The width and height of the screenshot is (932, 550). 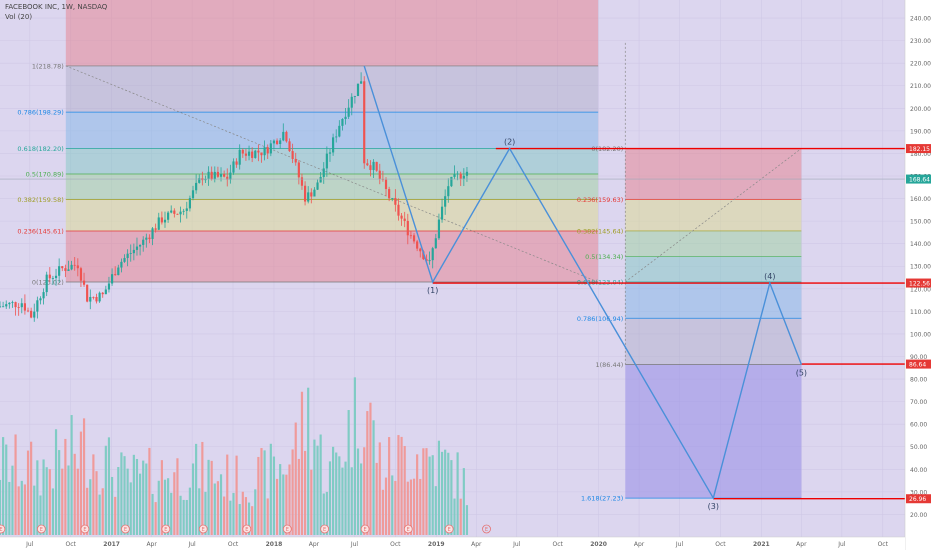 What do you see at coordinates (604, 257) in the screenshot?
I see `fib-level-label: 0.5(134.34)` at bounding box center [604, 257].